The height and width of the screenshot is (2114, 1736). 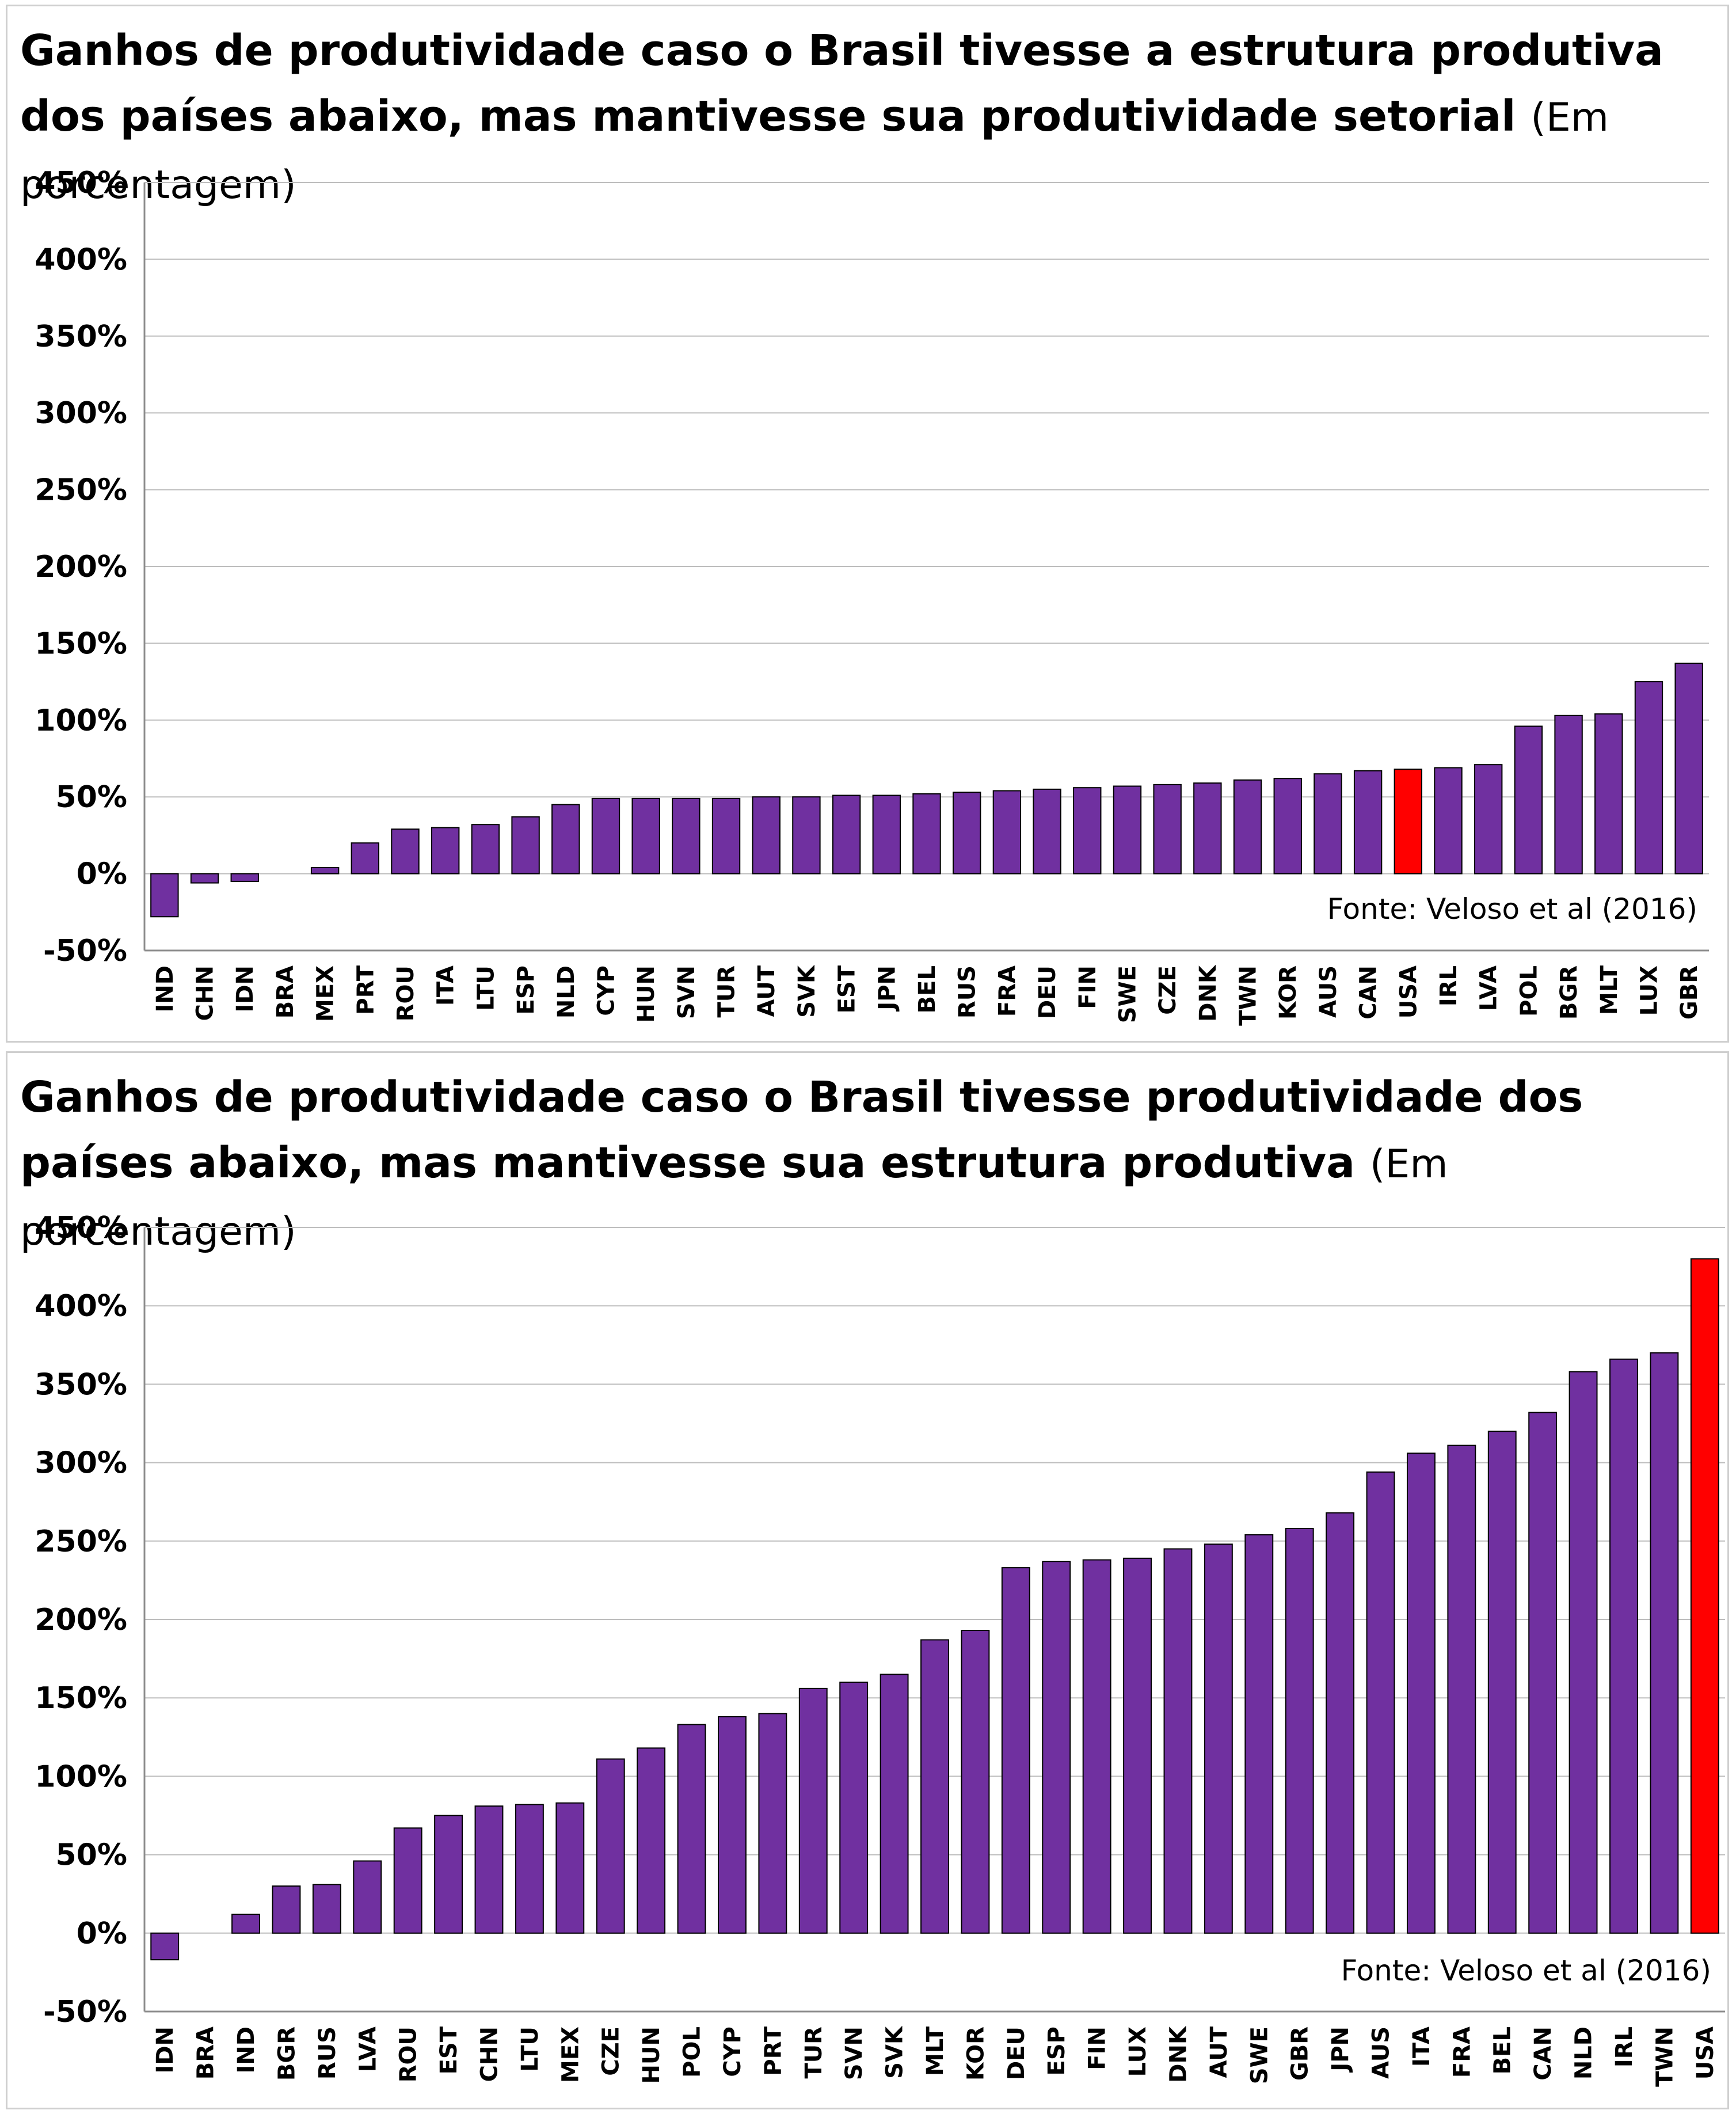 What do you see at coordinates (245, 989) in the screenshot?
I see `x-category-label: IDN` at bounding box center [245, 989].